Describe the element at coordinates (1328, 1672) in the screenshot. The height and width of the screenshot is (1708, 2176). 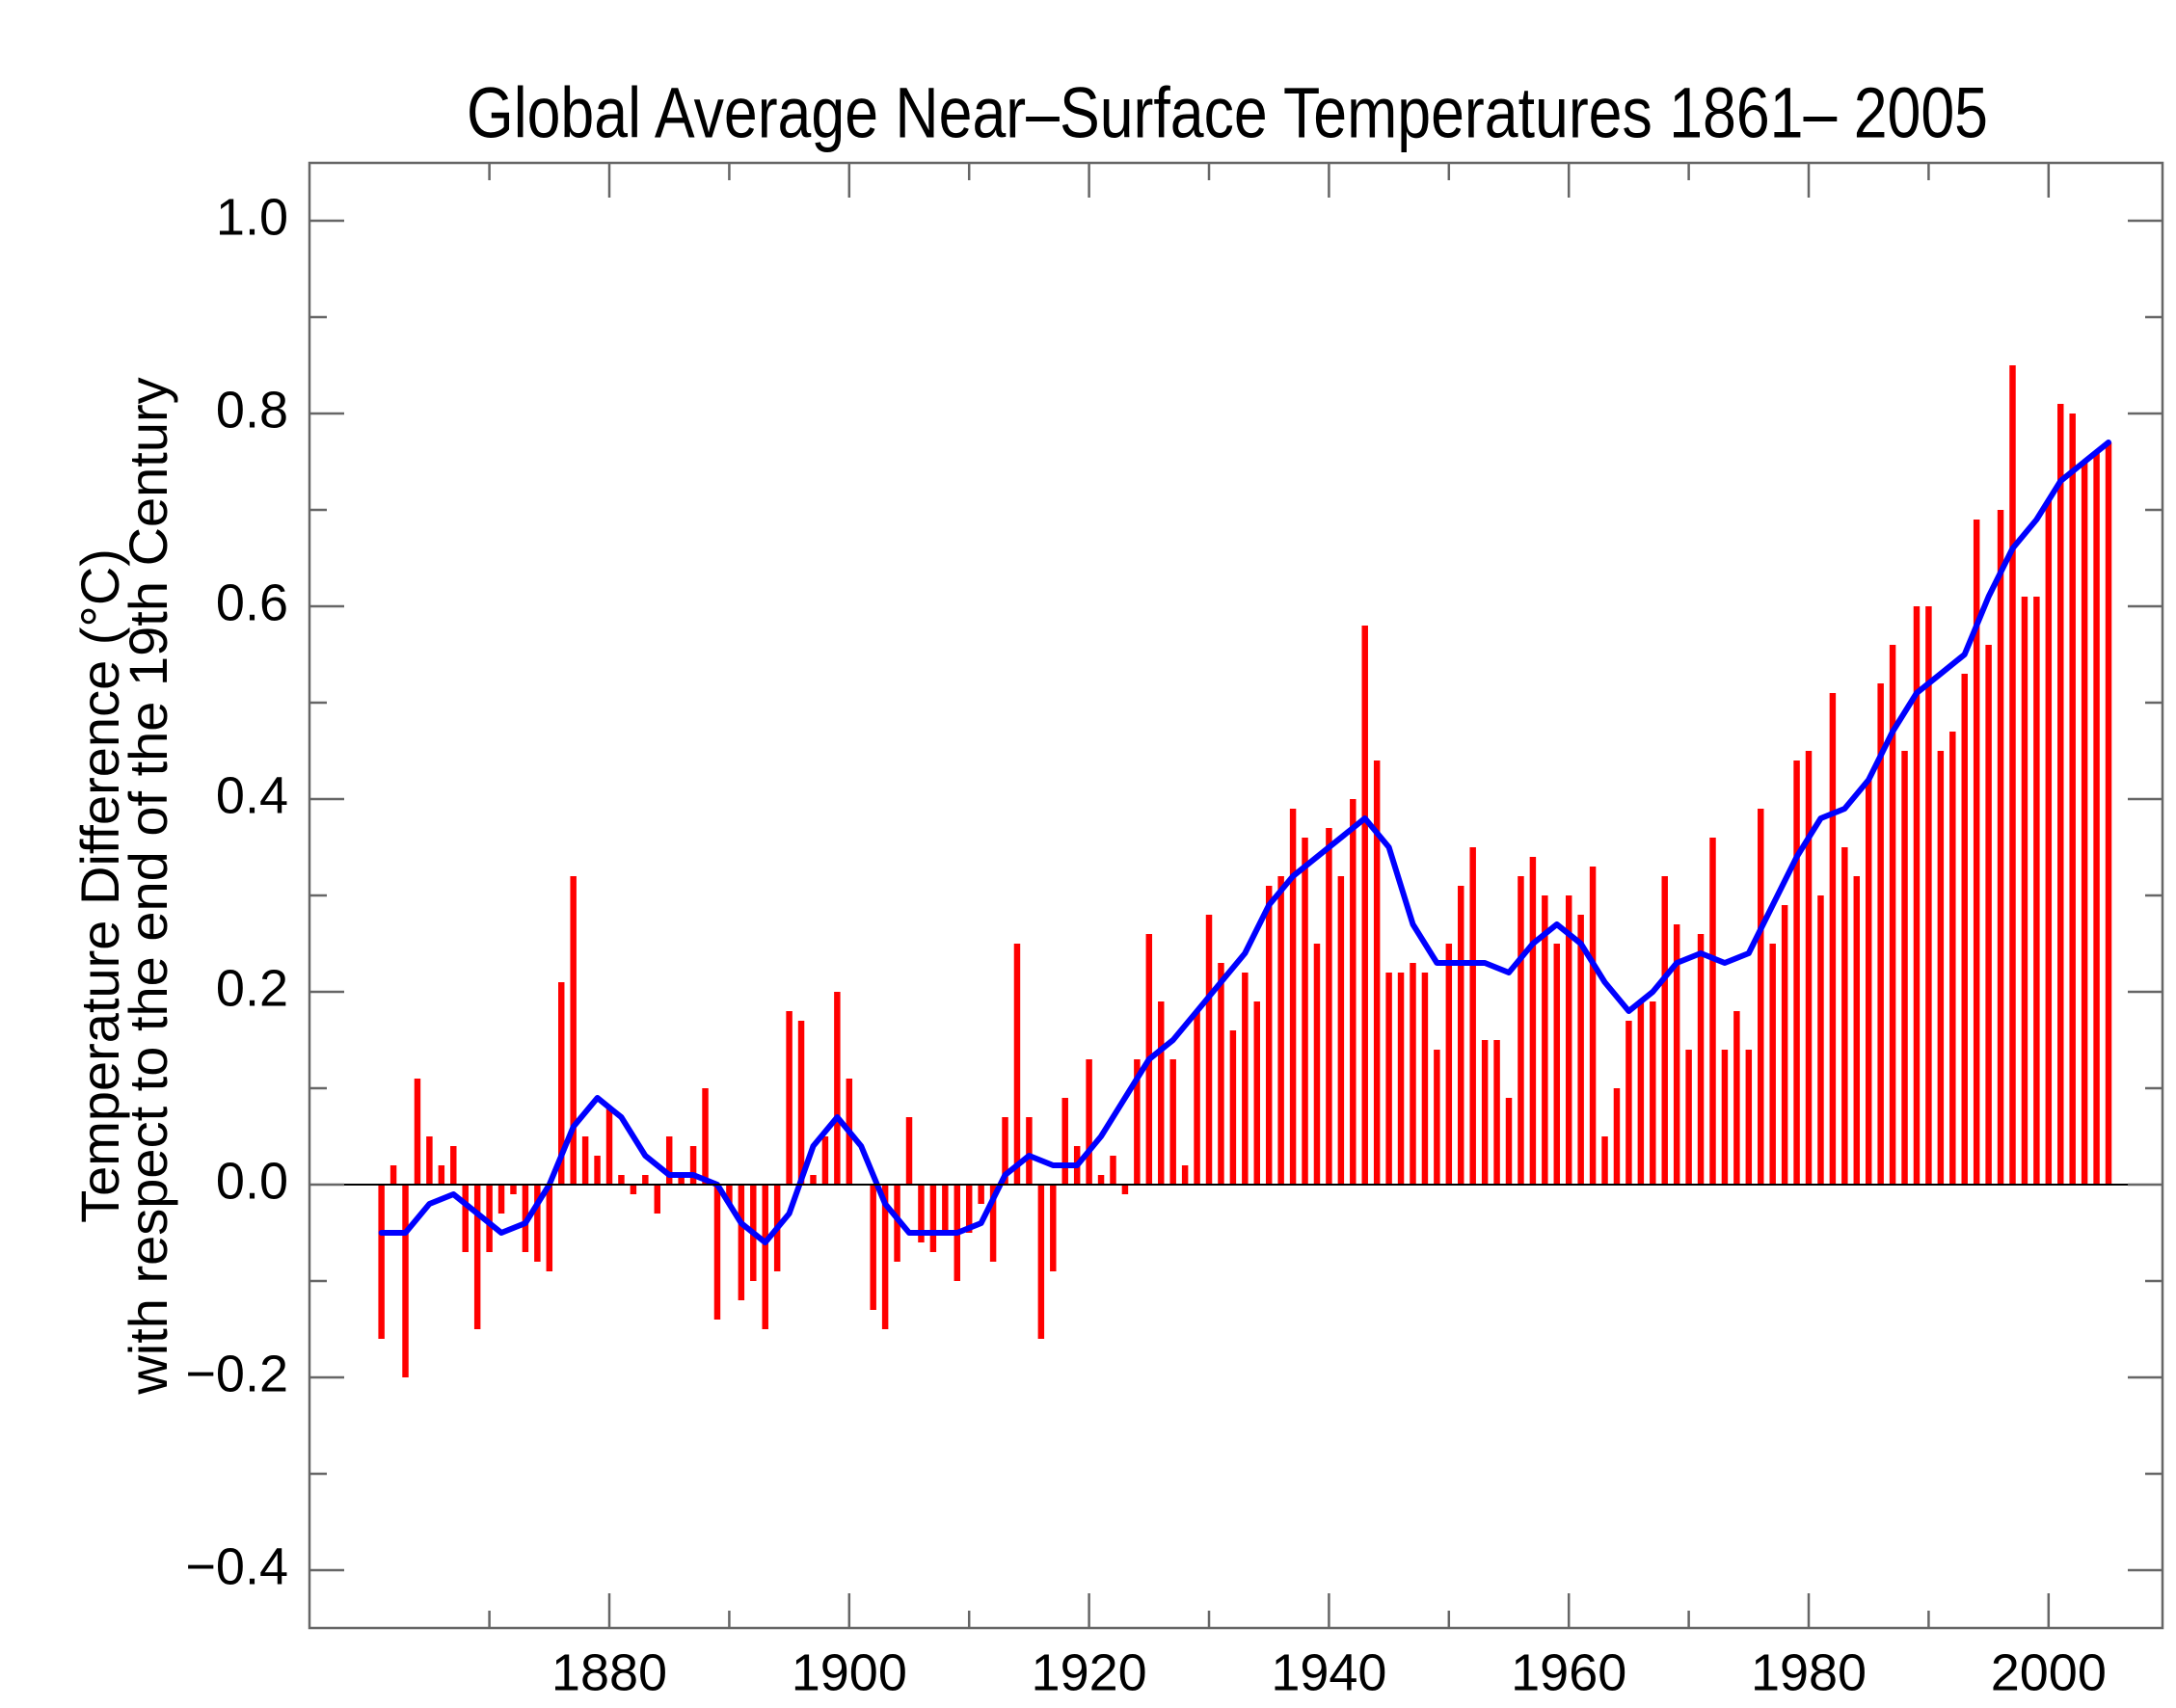
I see `x-tick-label: 1940` at that location.